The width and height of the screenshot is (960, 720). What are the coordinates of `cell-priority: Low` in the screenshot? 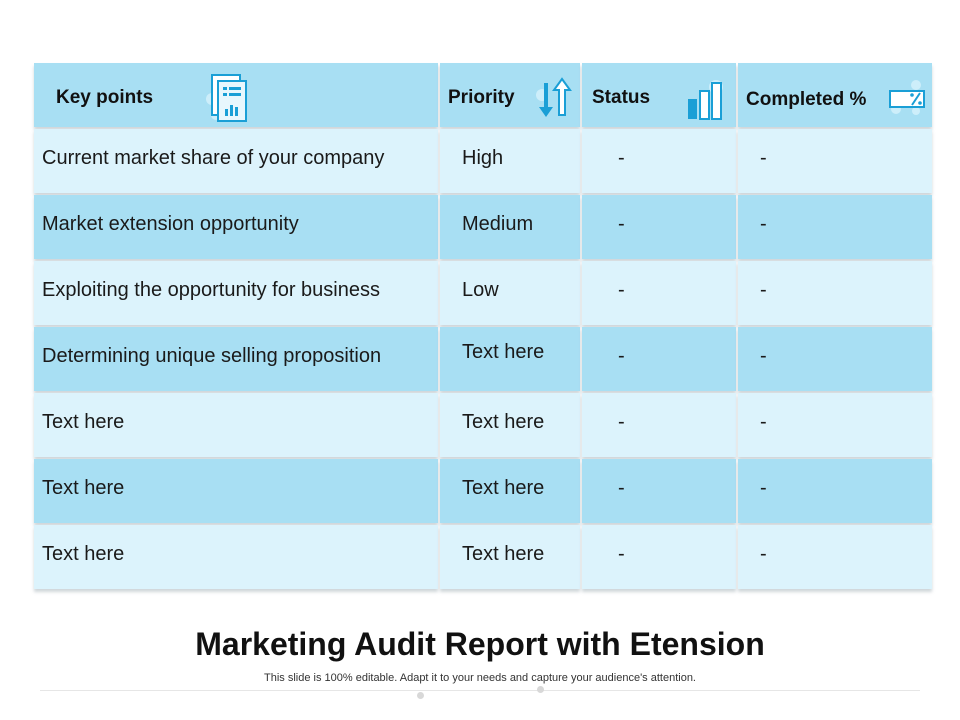 It's located at (510, 293).